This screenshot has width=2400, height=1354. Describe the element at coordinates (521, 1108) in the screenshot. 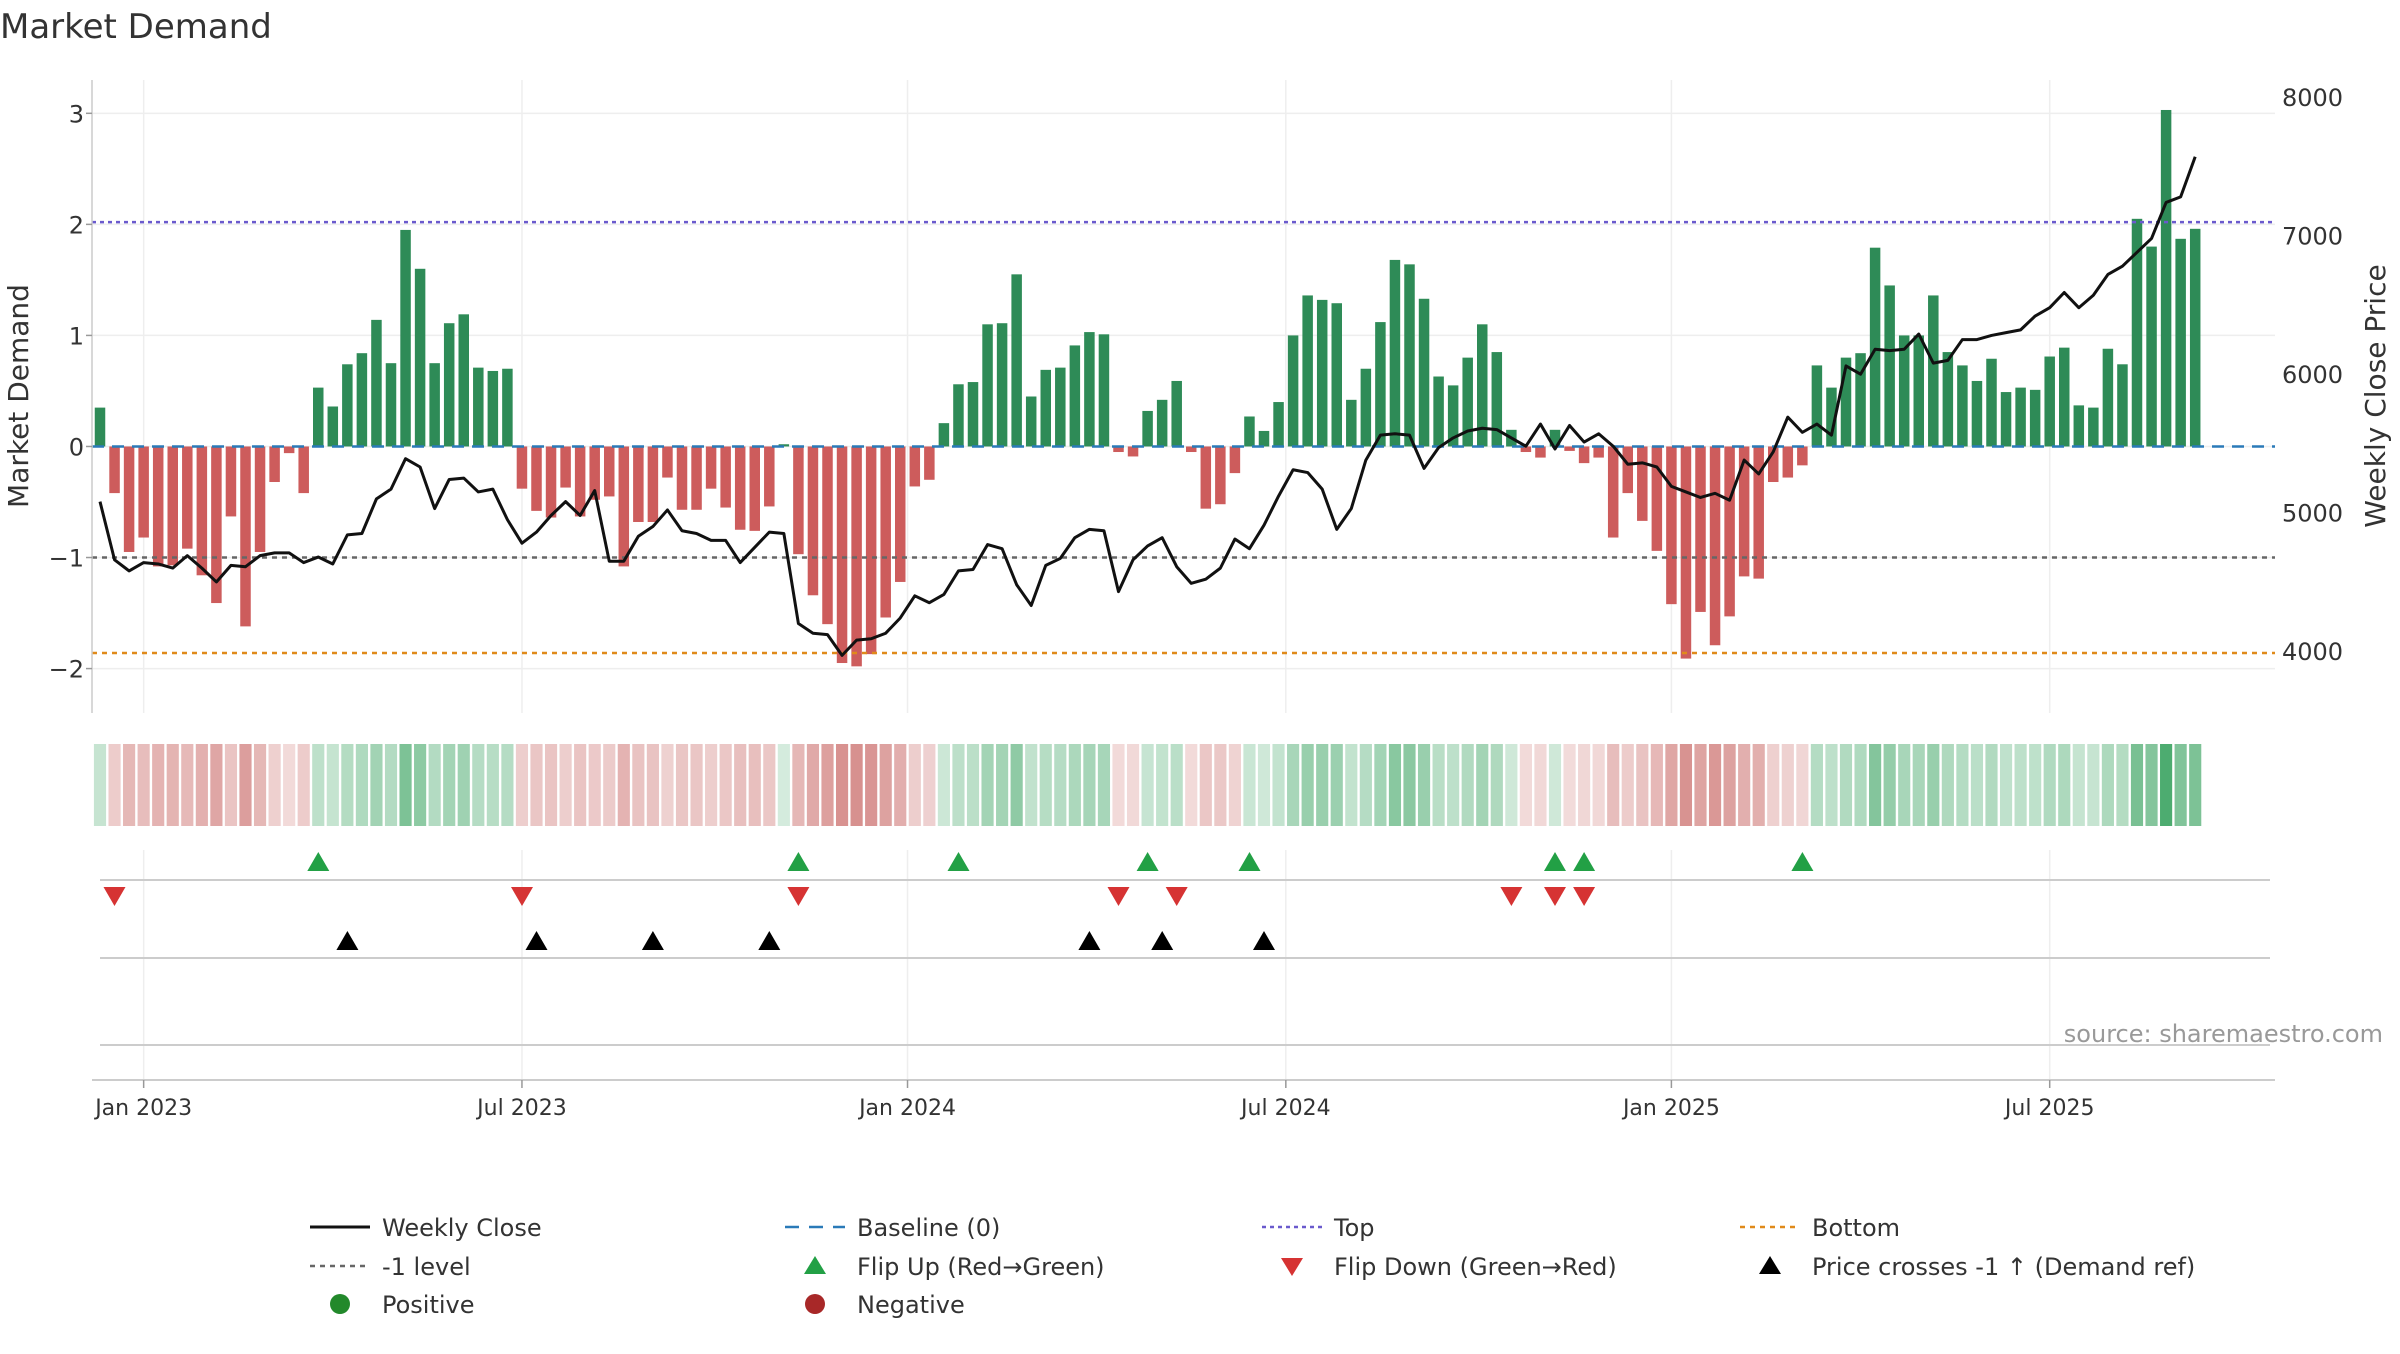

I see `x-tick-label: Jul 2023` at that location.